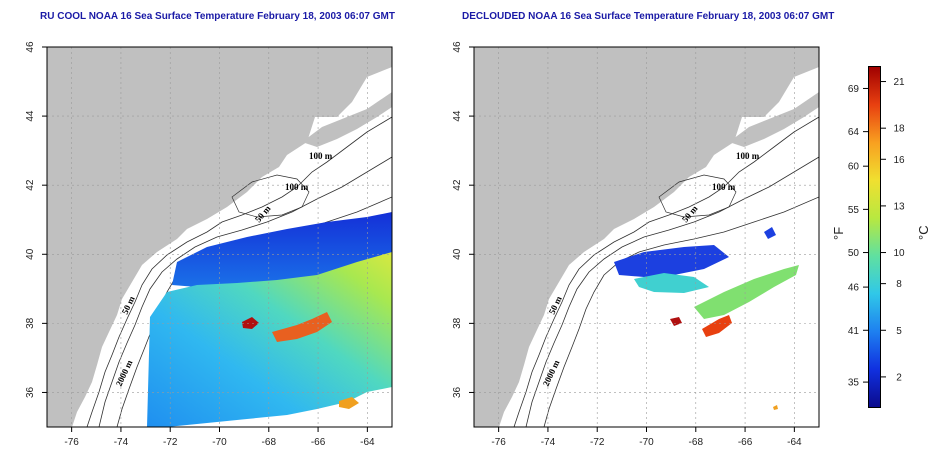  Describe the element at coordinates (770, 233) in the screenshot. I see `sst-decloud-patch-n` at that location.